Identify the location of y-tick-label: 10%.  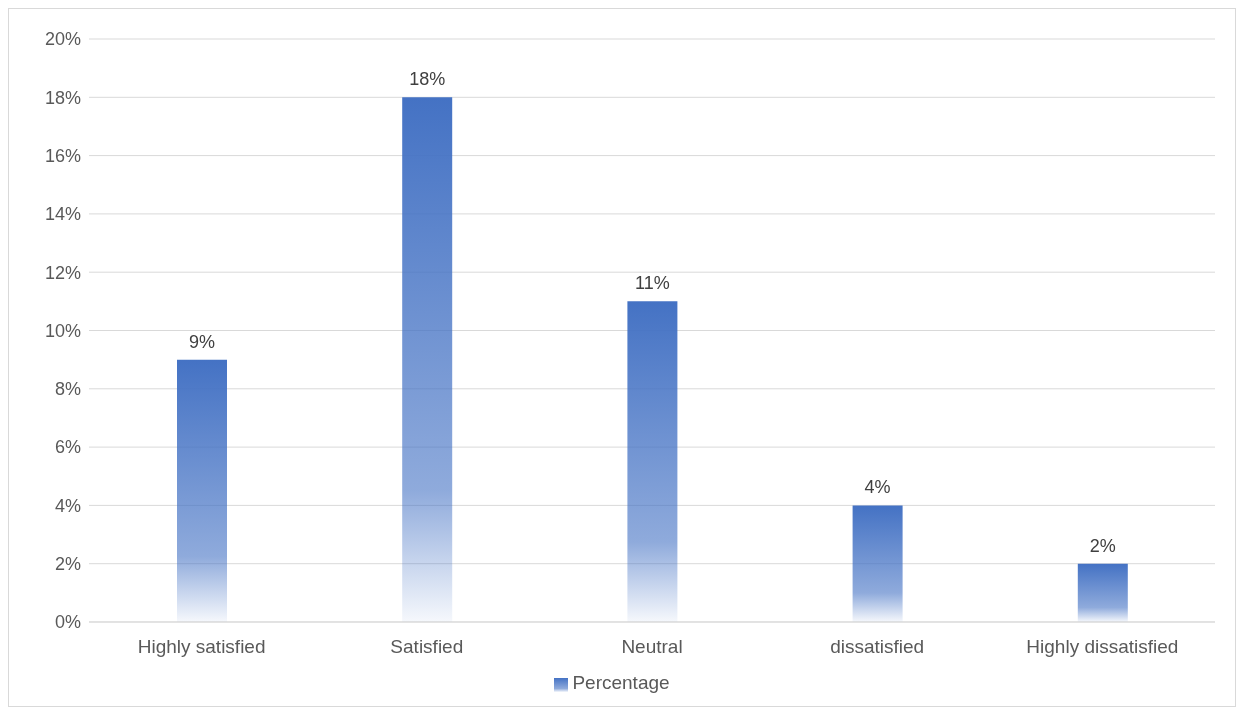
(62, 330).